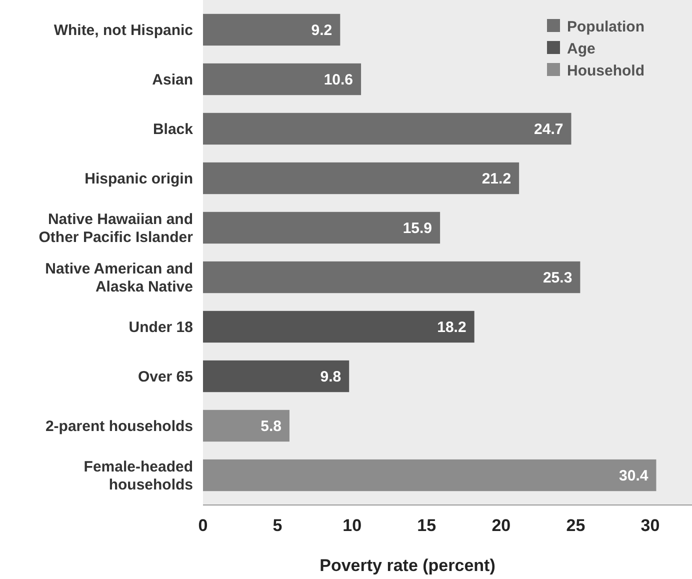 This screenshot has width=692, height=579. What do you see at coordinates (557, 278) in the screenshot?
I see `data-label: 25.3` at bounding box center [557, 278].